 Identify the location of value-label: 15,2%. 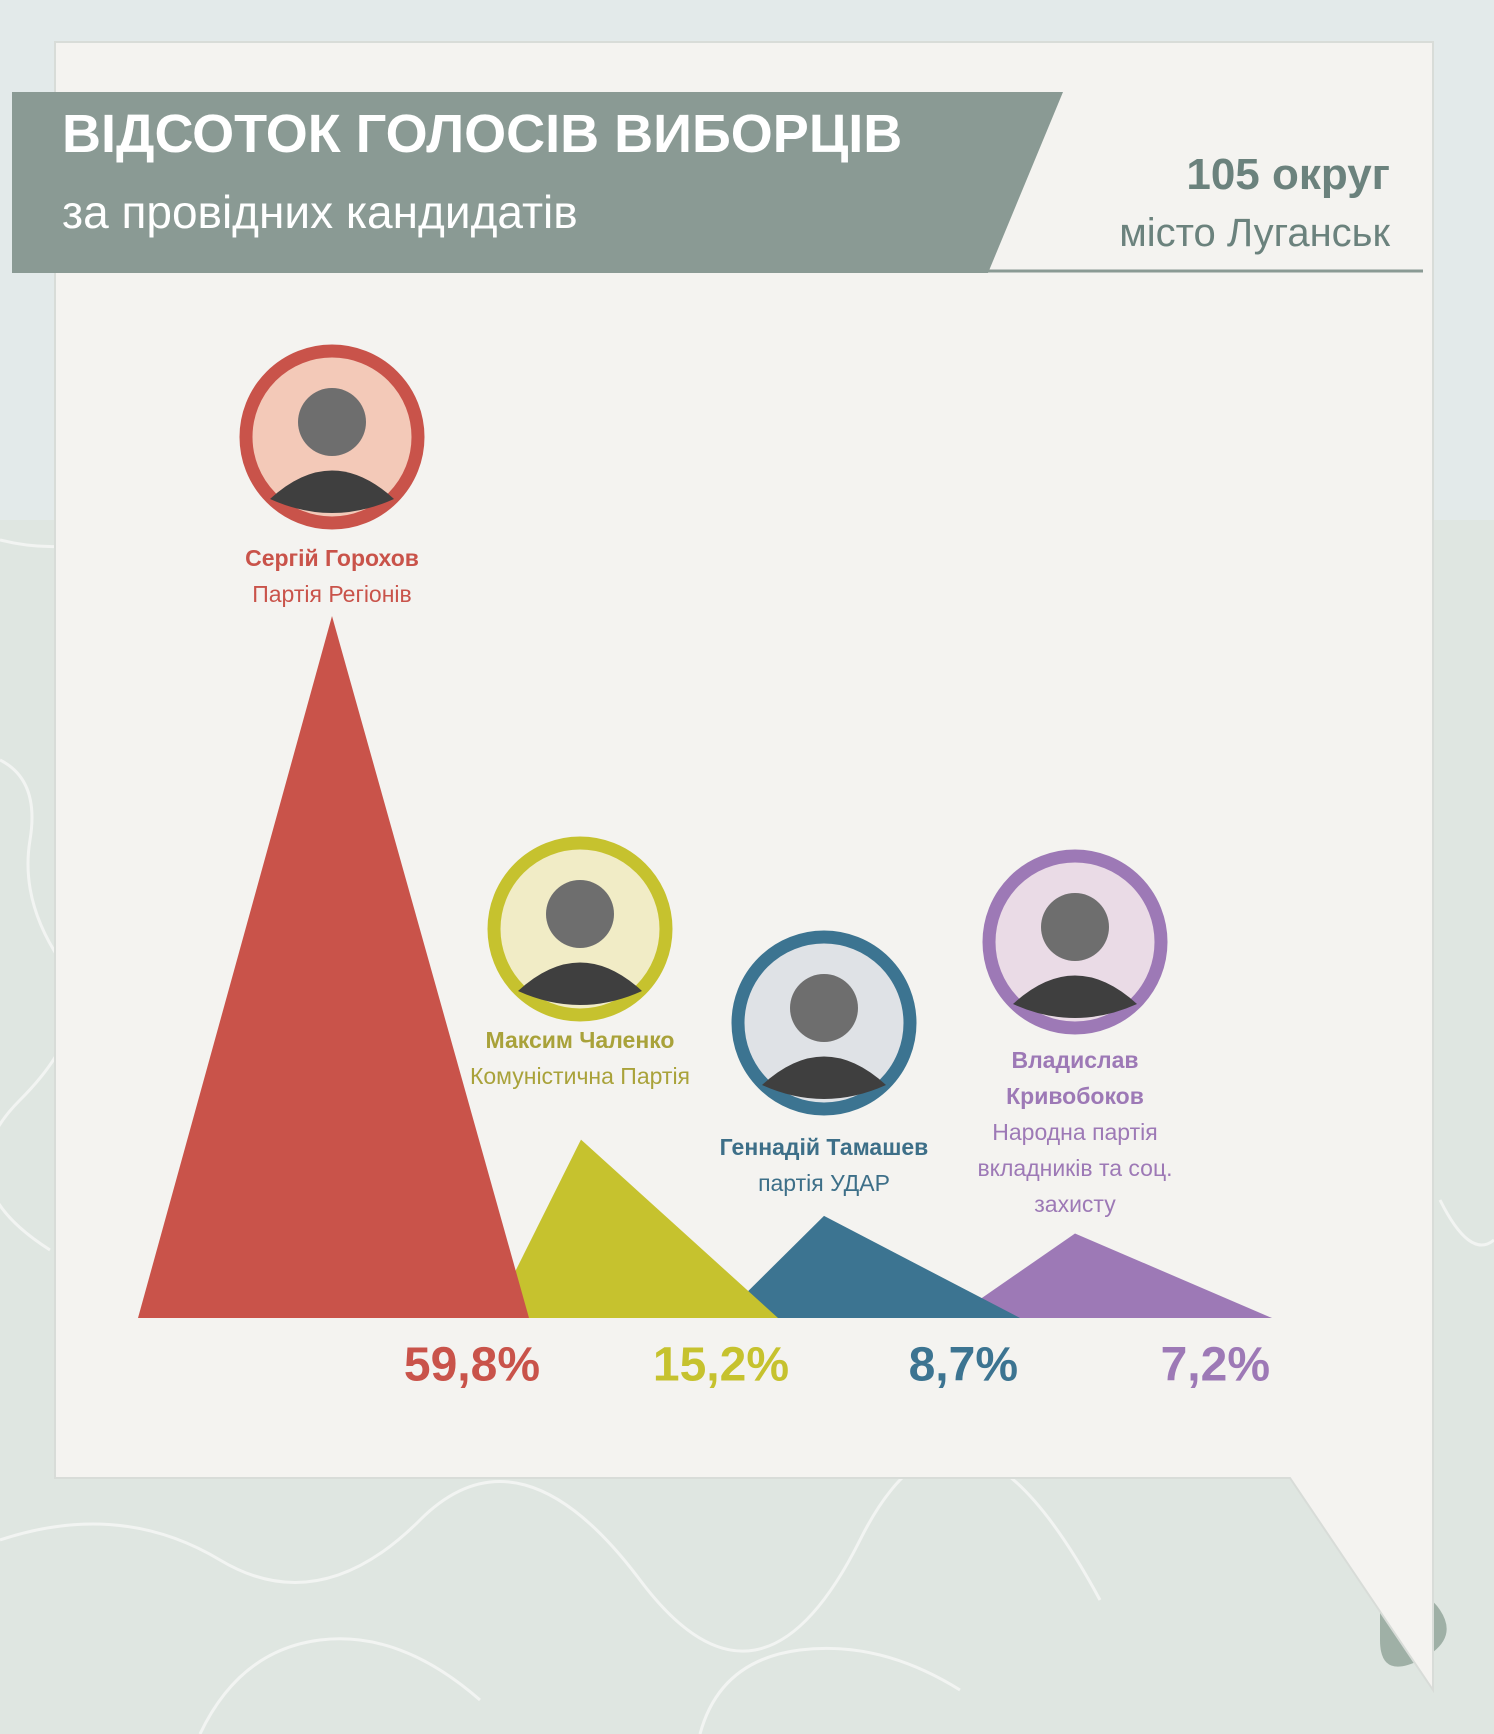
(721, 1365).